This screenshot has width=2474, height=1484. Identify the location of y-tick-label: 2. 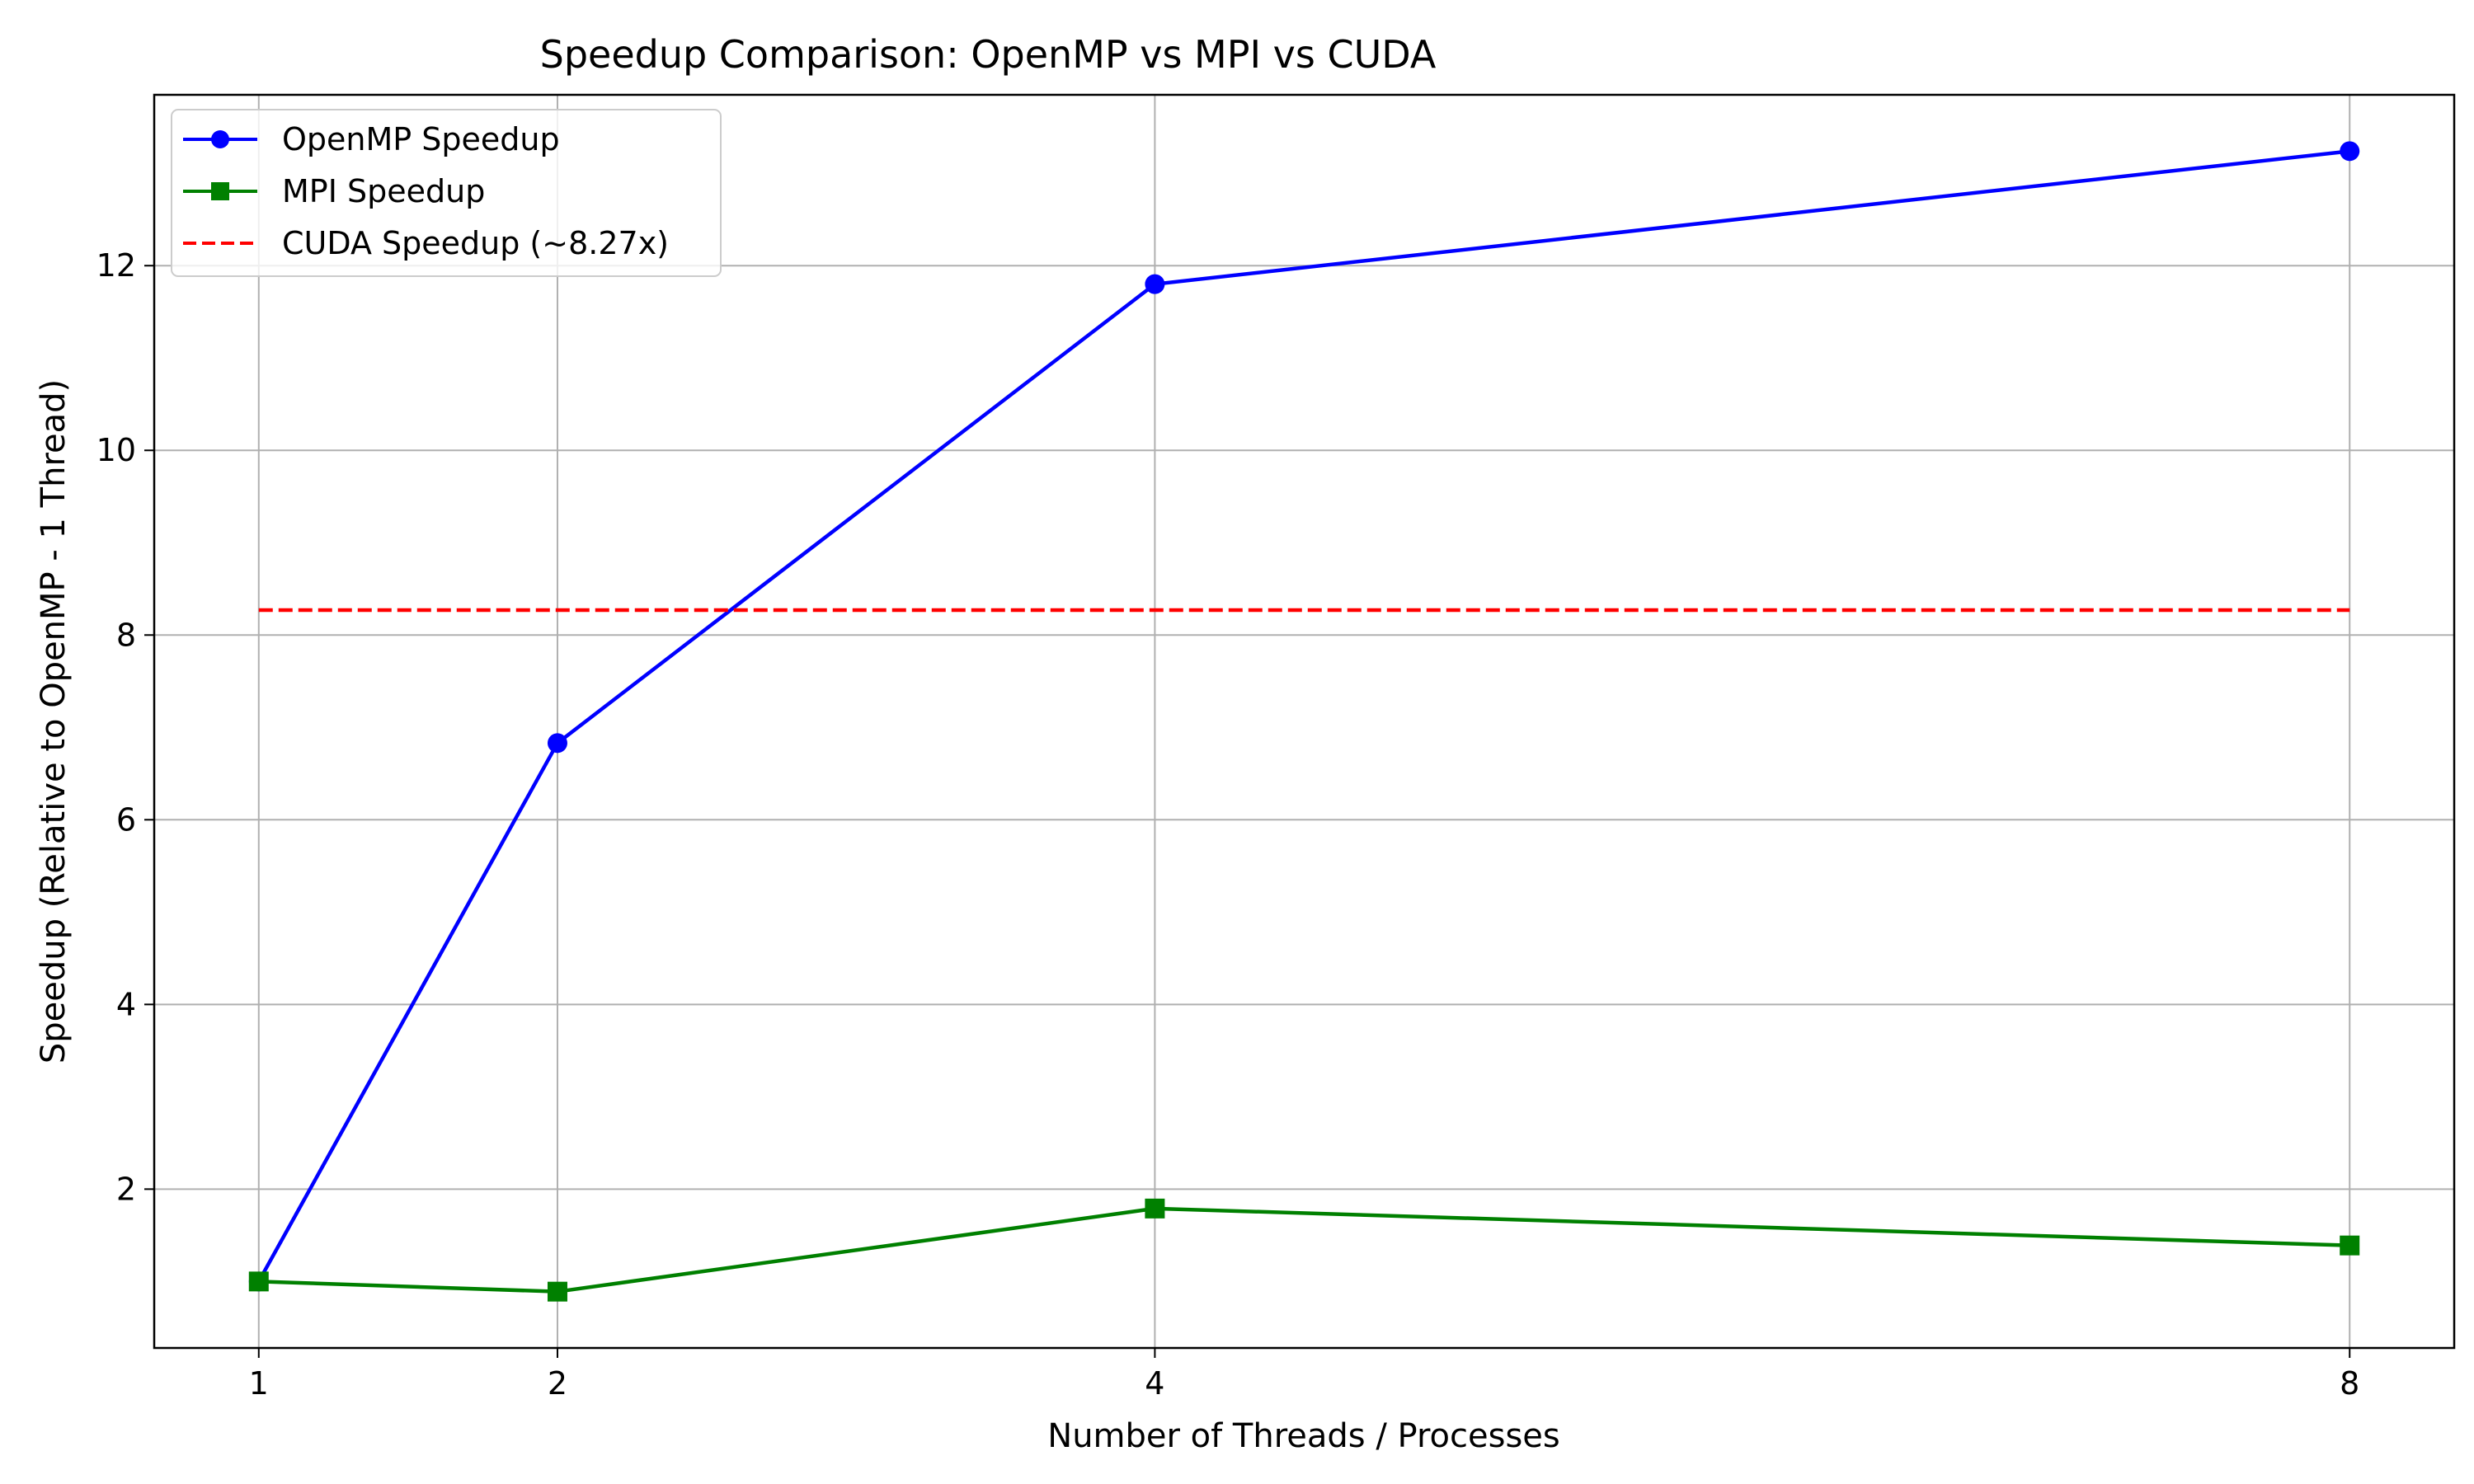
(126, 1189).